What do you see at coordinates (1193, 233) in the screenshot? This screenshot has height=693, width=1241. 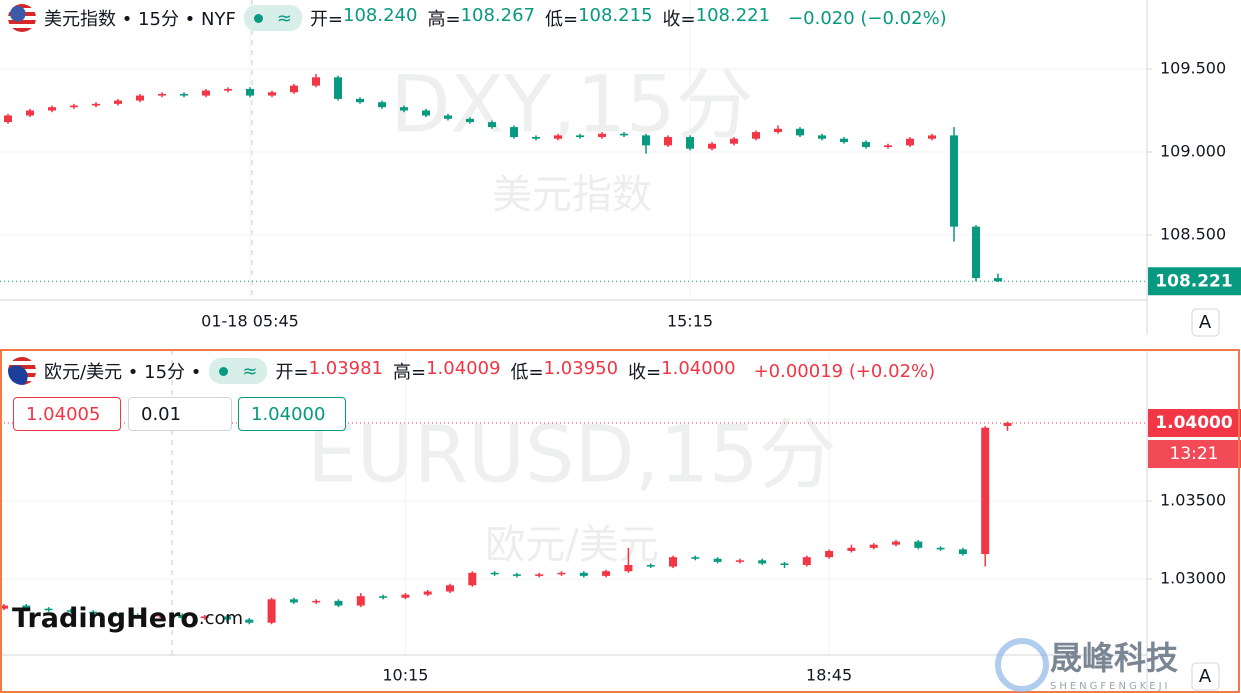 I see `y-tick-label: 108.500` at bounding box center [1193, 233].